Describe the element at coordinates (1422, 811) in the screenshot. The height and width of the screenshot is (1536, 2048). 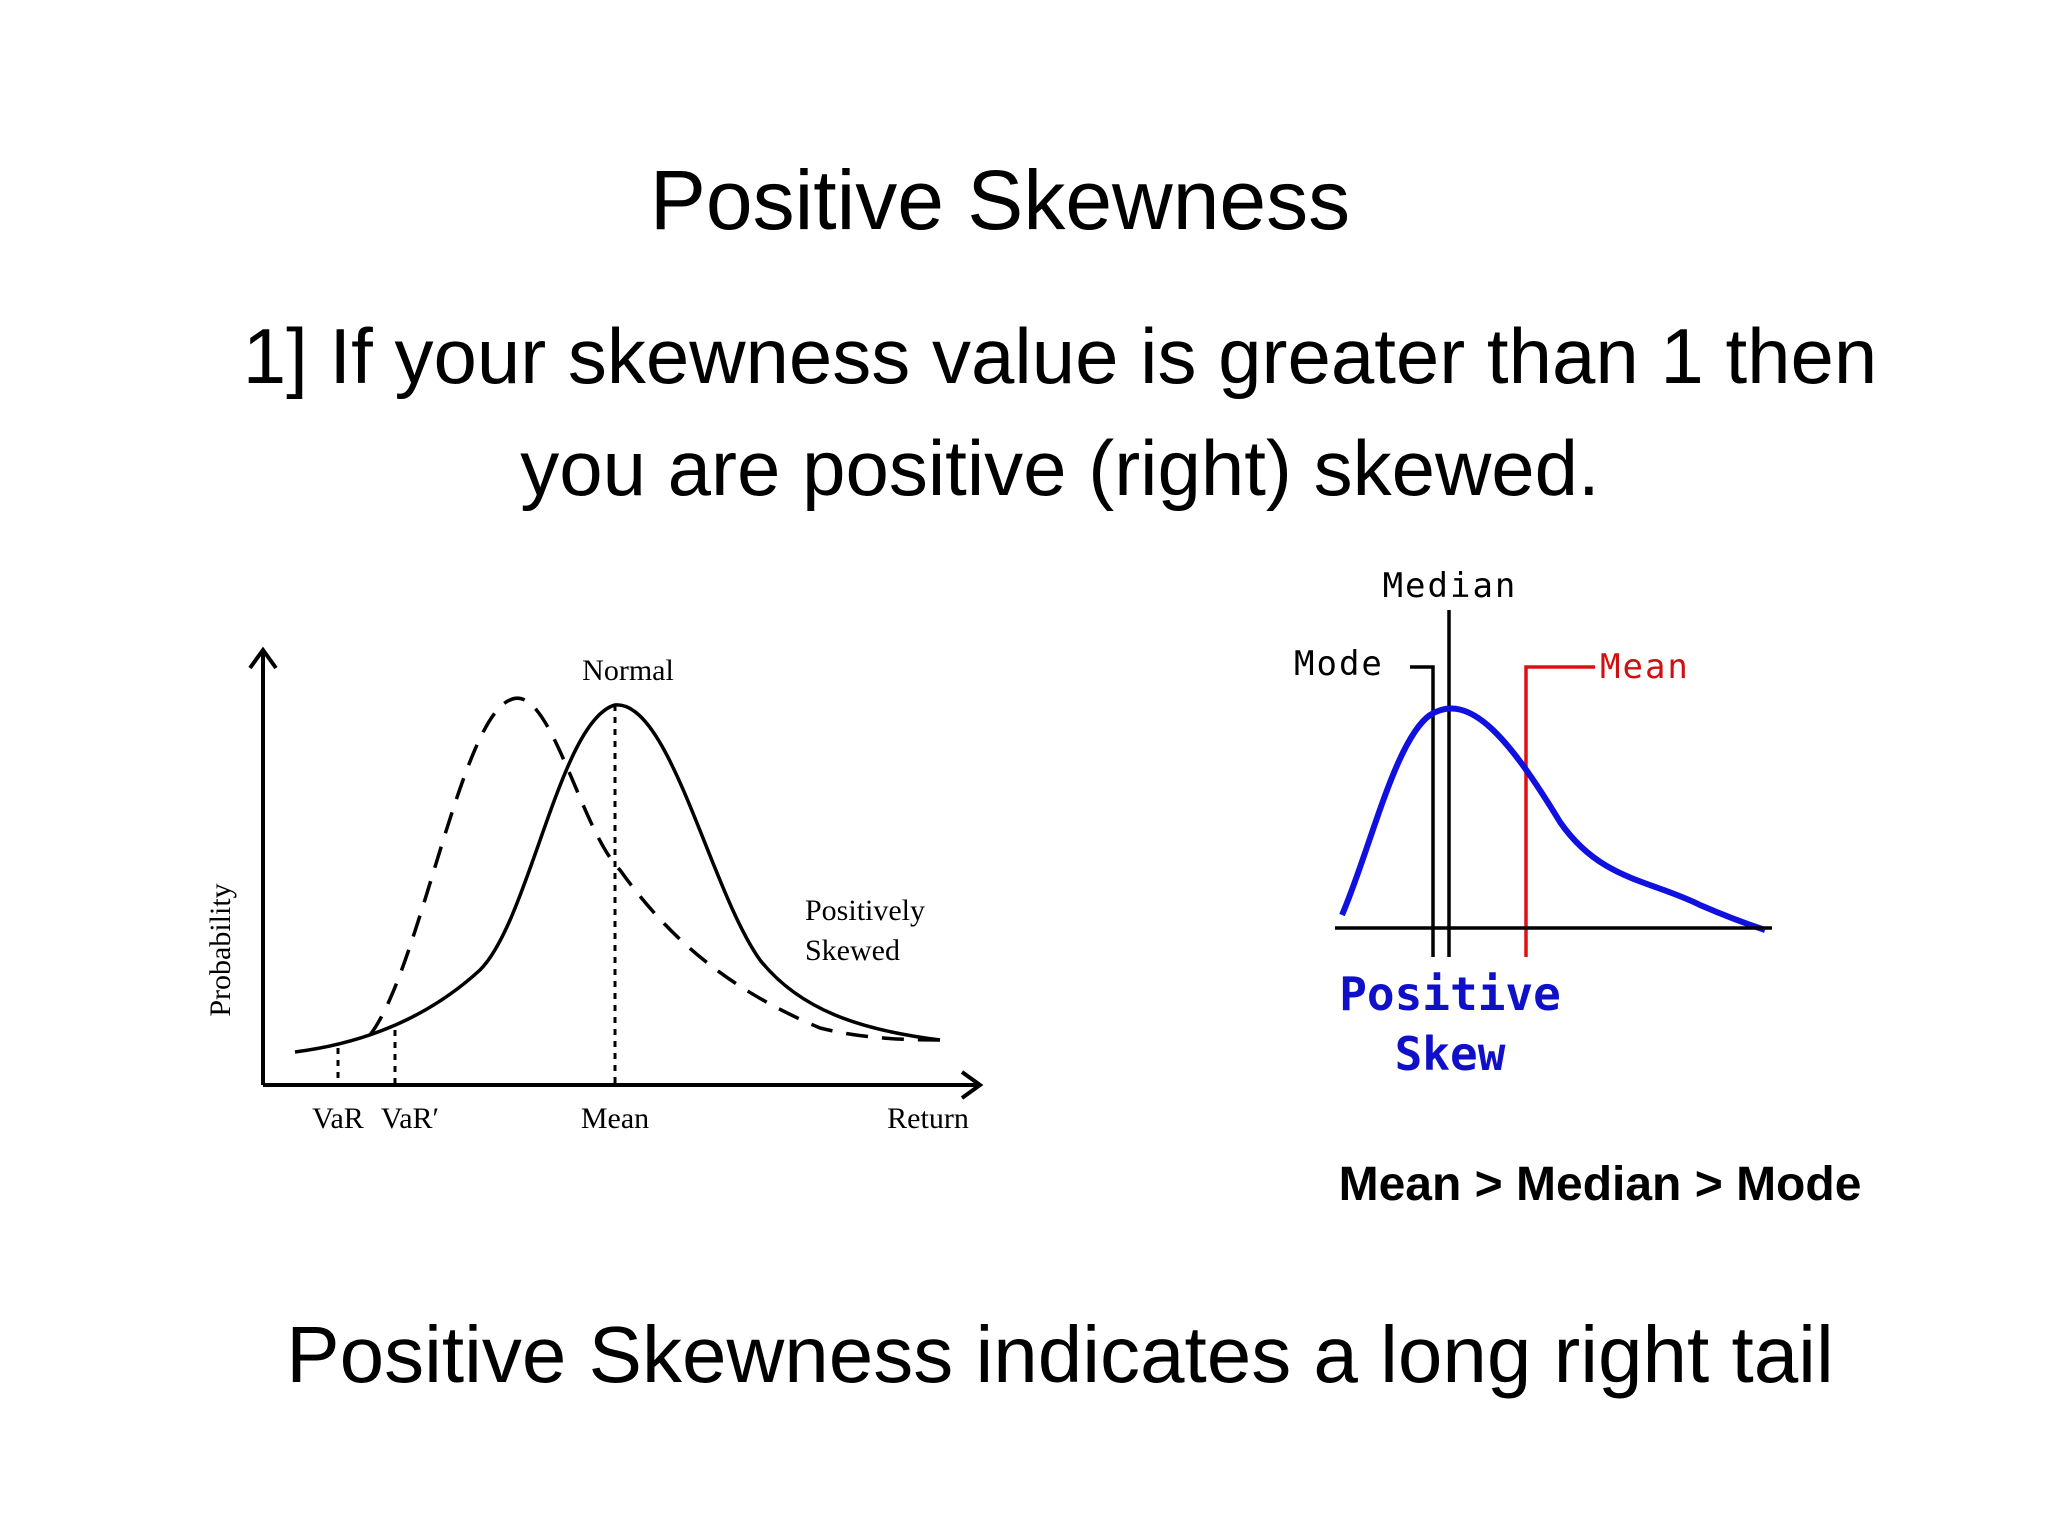
I see `mode-line` at that location.